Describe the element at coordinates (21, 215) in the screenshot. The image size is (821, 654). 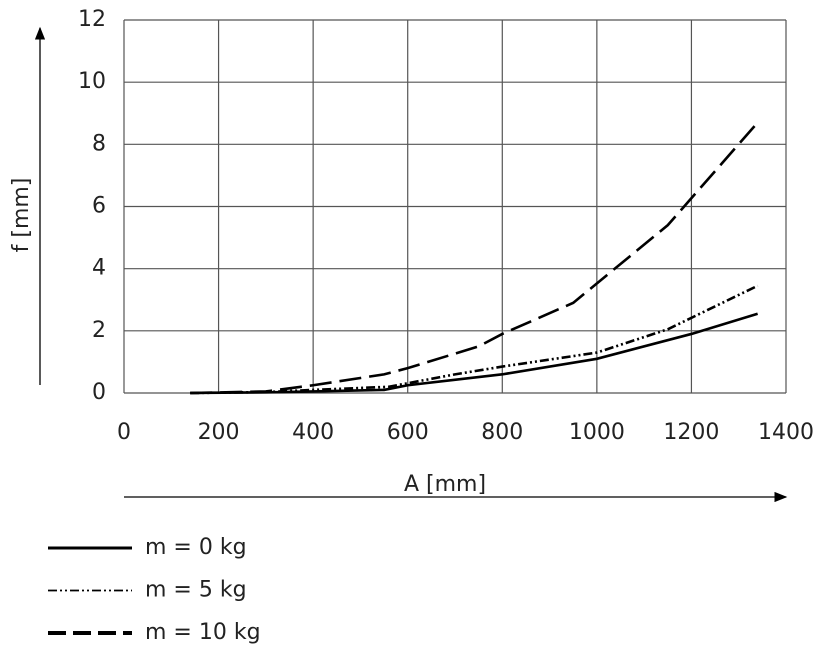
I see `y-axis-label: f [mm]` at that location.